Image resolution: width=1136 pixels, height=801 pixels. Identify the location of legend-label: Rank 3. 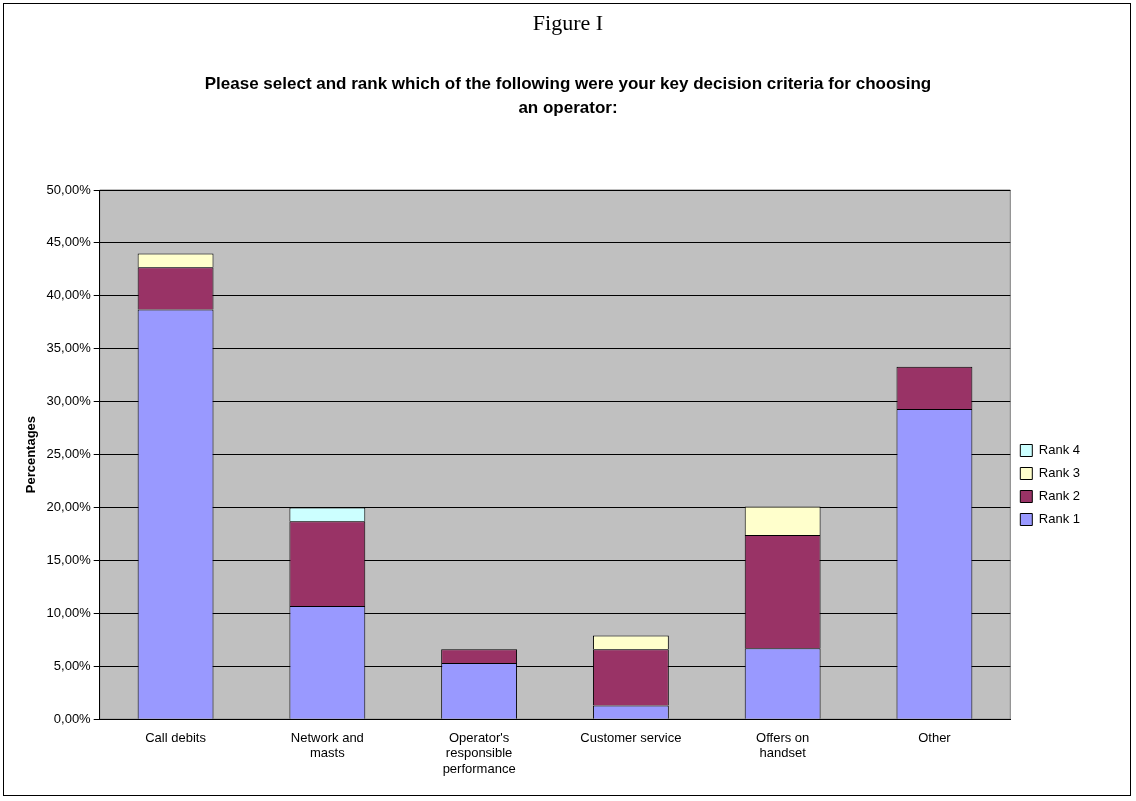
(1059, 473).